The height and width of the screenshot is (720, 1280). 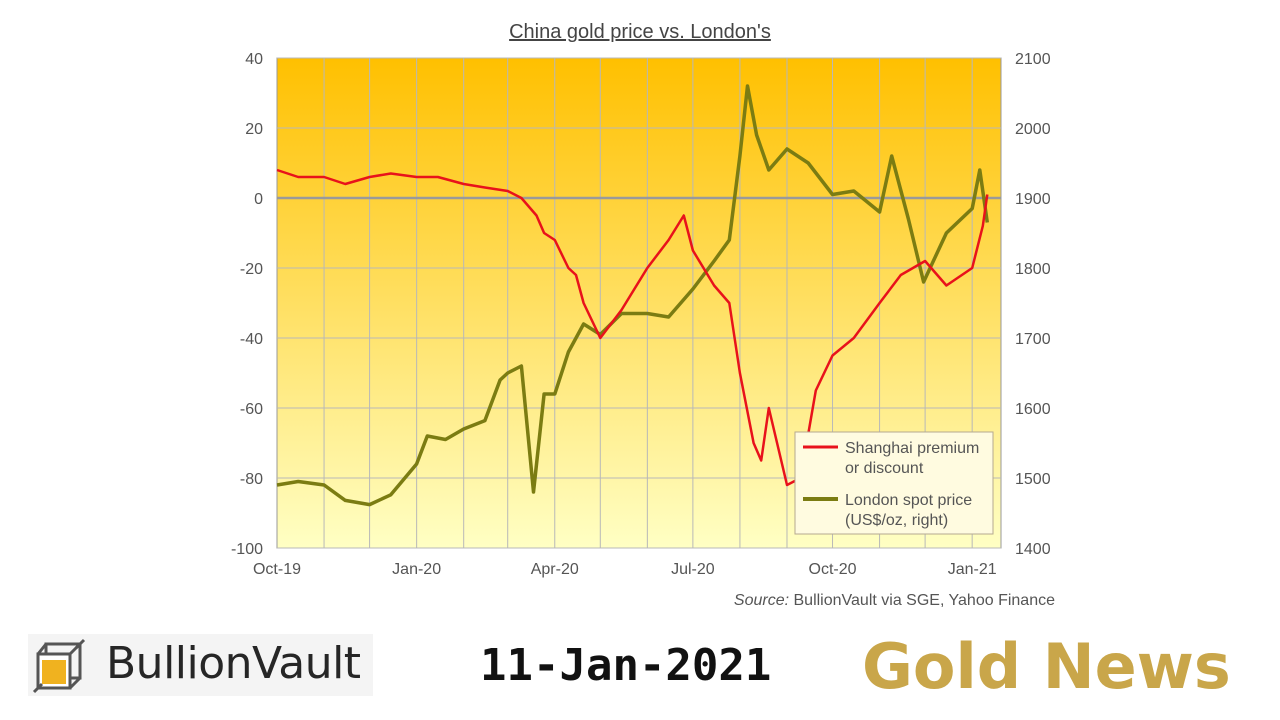 I want to click on y-right-tick-label: 1400, so click(x=1033, y=549).